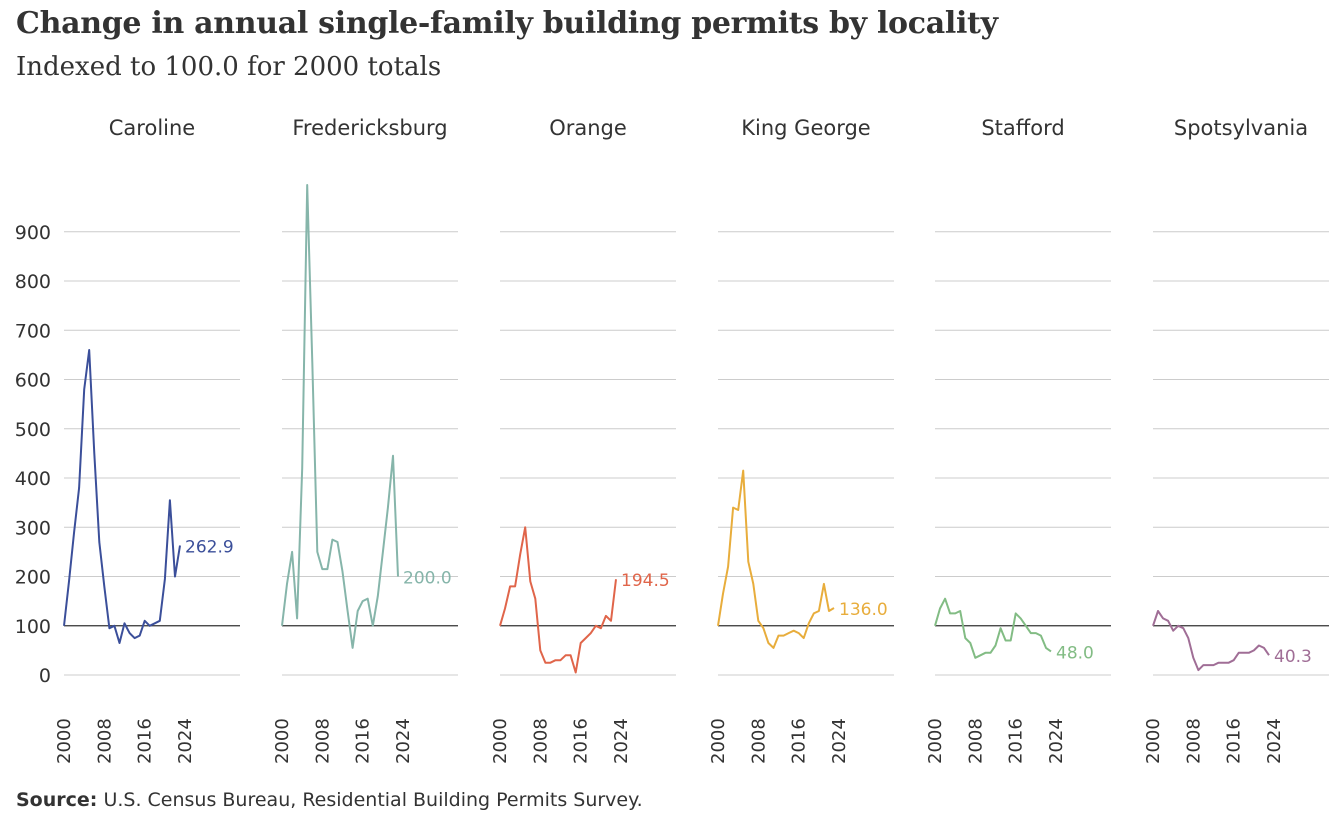 Image resolution: width=1344 pixels, height=830 pixels. What do you see at coordinates (588, 128) in the screenshot?
I see `panel-title: Orange` at bounding box center [588, 128].